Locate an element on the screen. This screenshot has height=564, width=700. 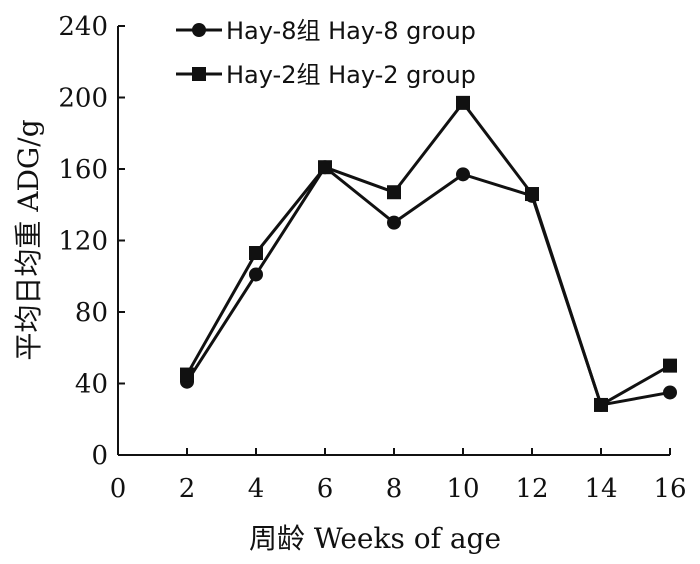
legend-item-1: Hay-8组 Hay-8 group is located at coordinates (326, 31).